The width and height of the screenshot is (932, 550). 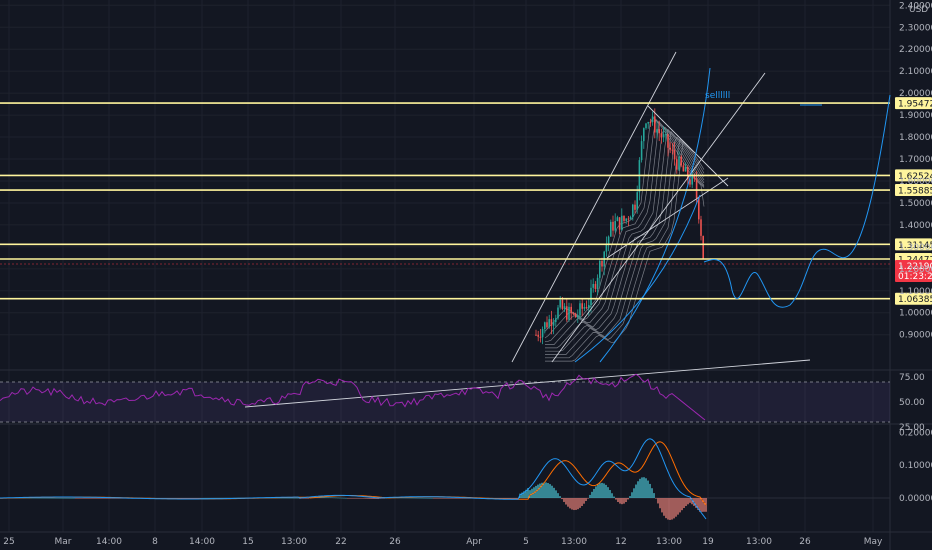 I want to click on x-tick-label: 22, so click(x=340, y=542).